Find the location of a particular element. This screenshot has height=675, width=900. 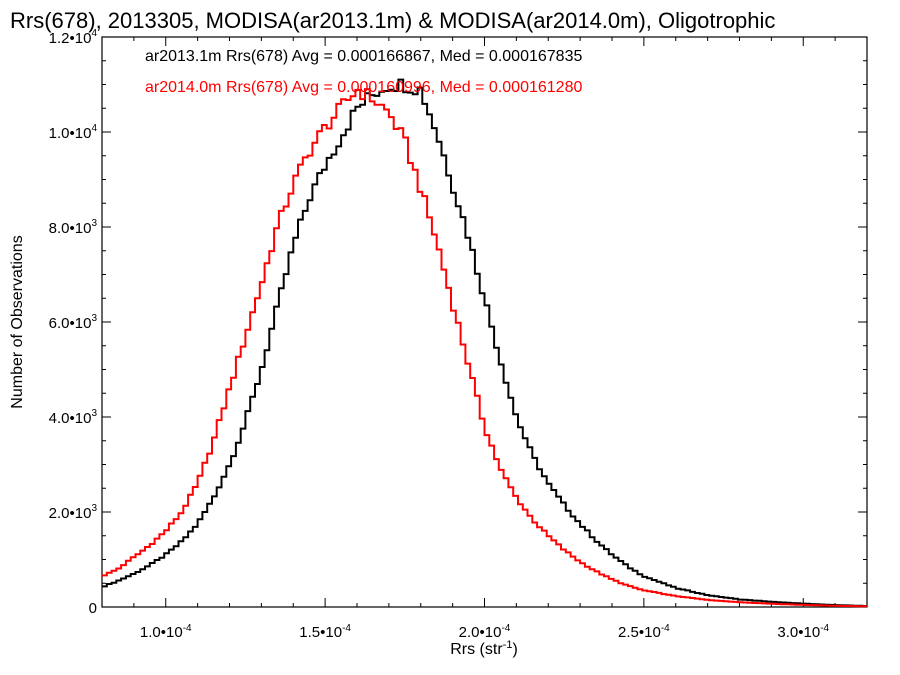

x-tick-label: 2.5•10-4 is located at coordinates (644, 632).